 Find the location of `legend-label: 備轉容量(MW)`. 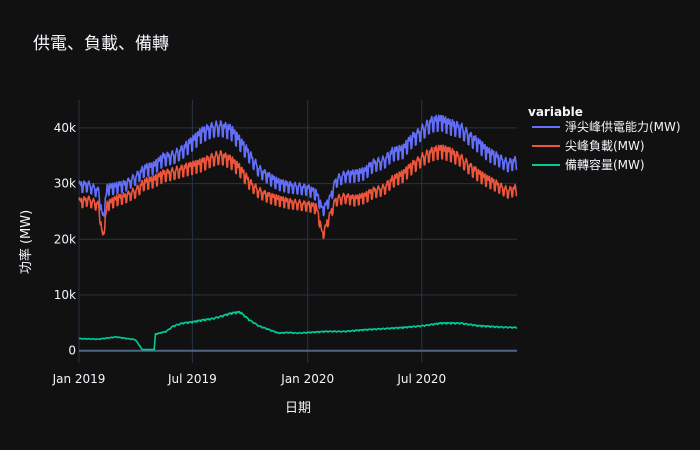

legend-label: 備轉容量(MW) is located at coordinates (605, 164).